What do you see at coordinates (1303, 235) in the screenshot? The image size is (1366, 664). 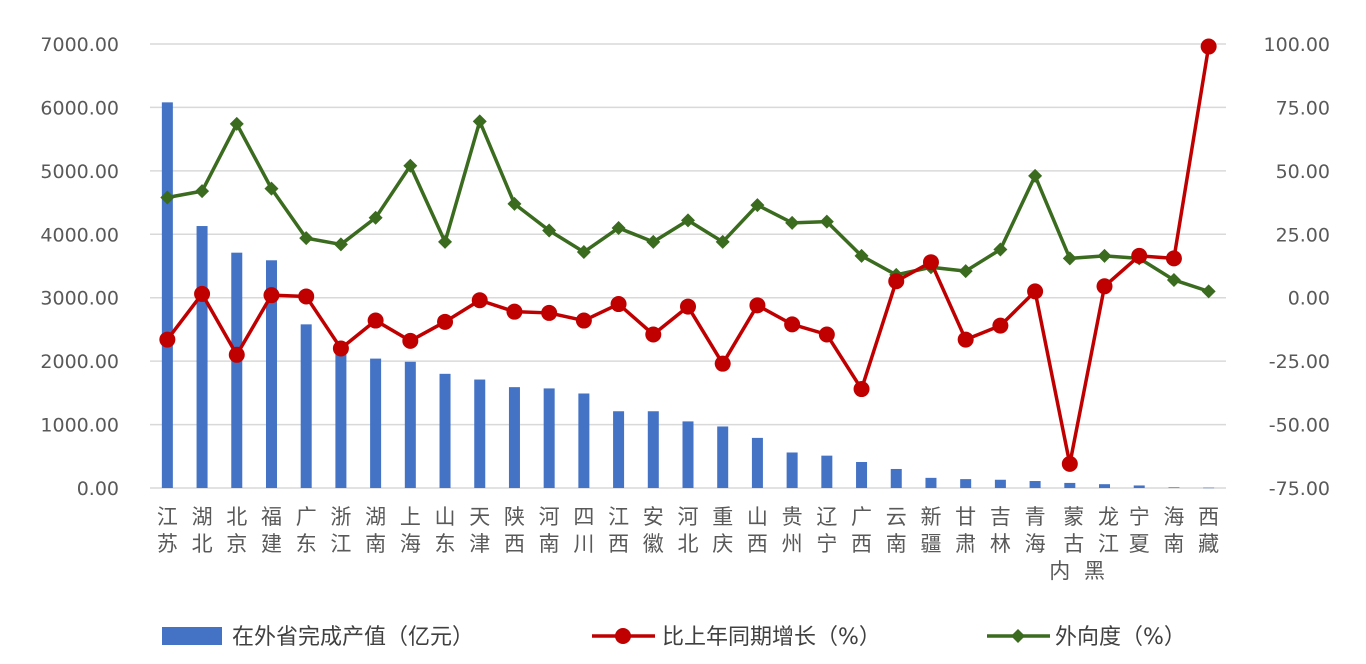 I see `y2-tick-label: 25.00` at bounding box center [1303, 235].